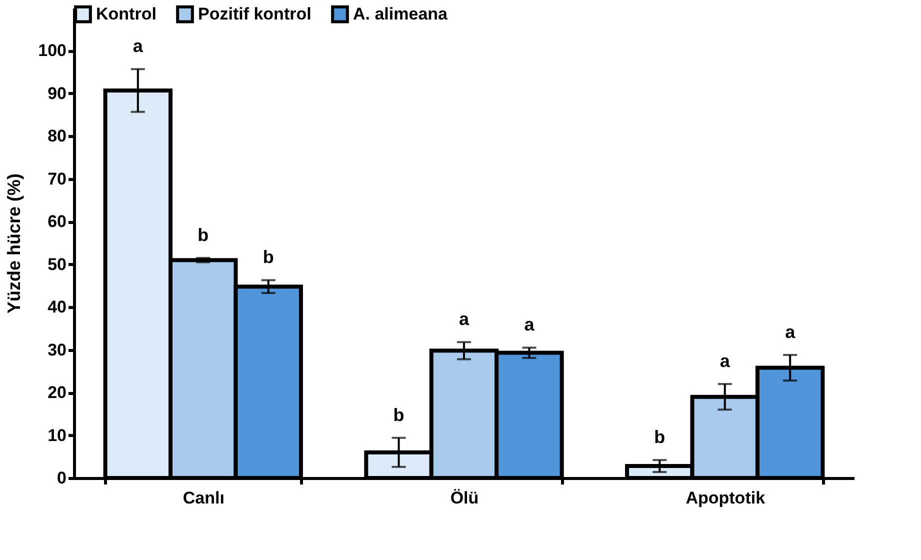 The height and width of the screenshot is (560, 921). Describe the element at coordinates (61, 478) in the screenshot. I see `y-tick-label: 0` at that location.